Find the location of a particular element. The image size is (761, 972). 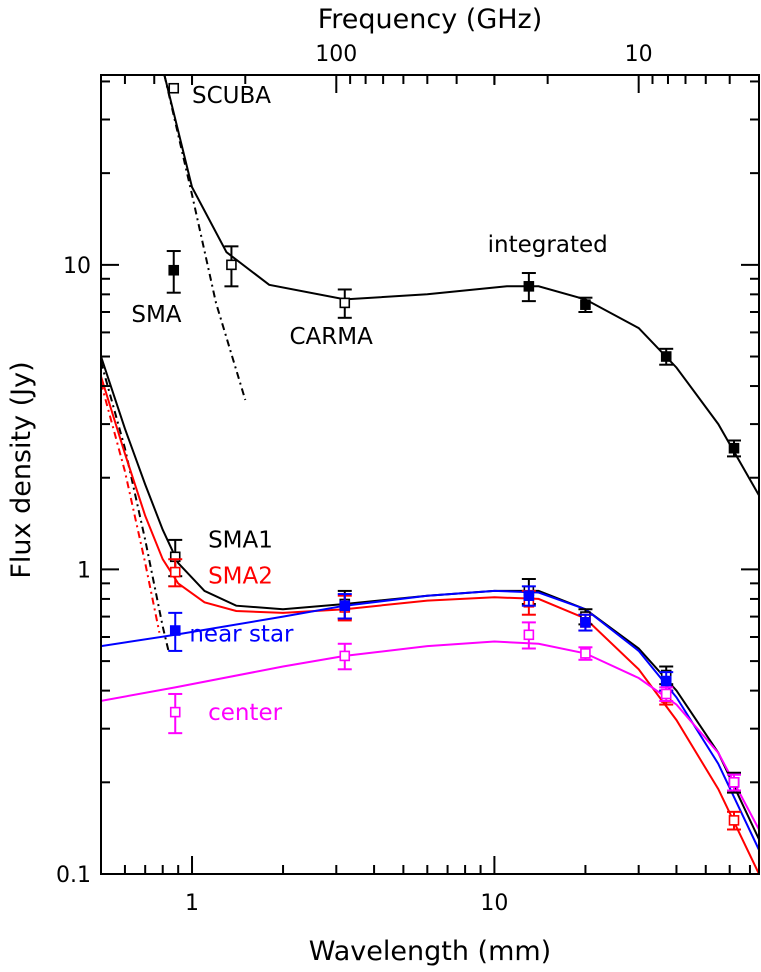

y-axis-title: Flux density (Jy) is located at coordinates (21, 469).